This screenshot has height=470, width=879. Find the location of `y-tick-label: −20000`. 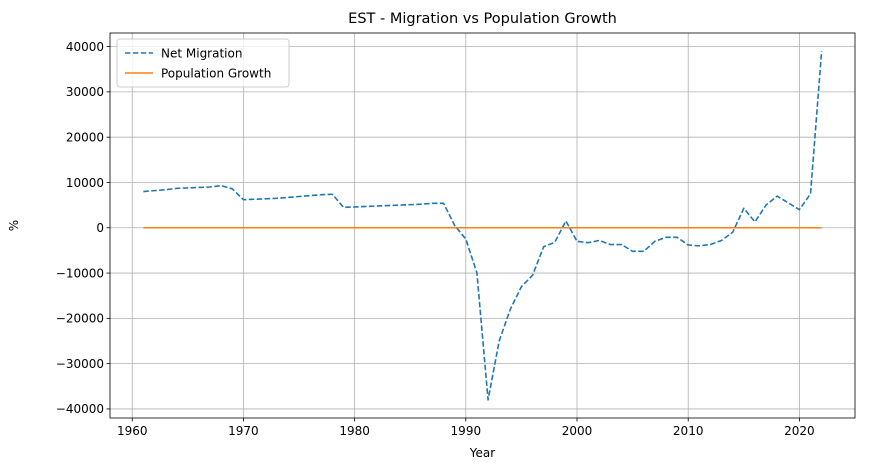

y-tick-label: −20000 is located at coordinates (80, 319).